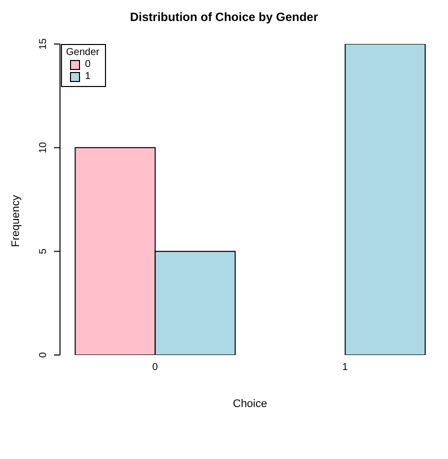 The height and width of the screenshot is (459, 448). Describe the element at coordinates (43, 148) in the screenshot. I see `y-tick-label: 10` at that location.